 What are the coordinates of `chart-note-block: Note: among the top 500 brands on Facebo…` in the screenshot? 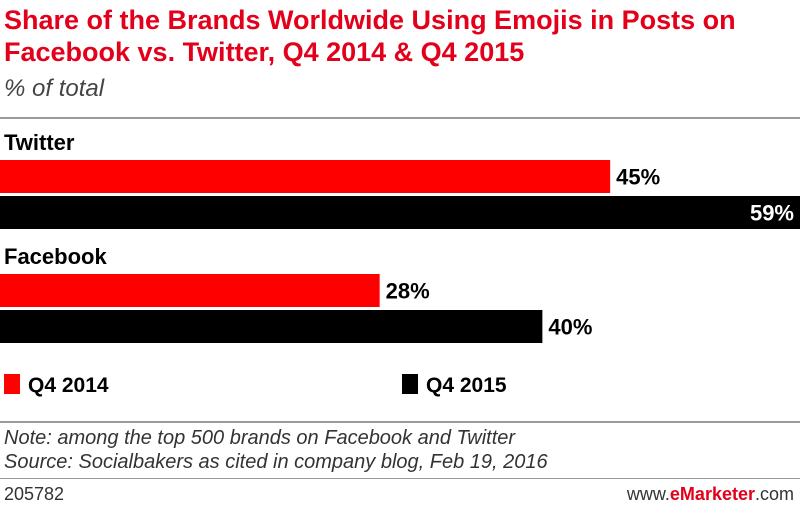 It's located at (276, 450).